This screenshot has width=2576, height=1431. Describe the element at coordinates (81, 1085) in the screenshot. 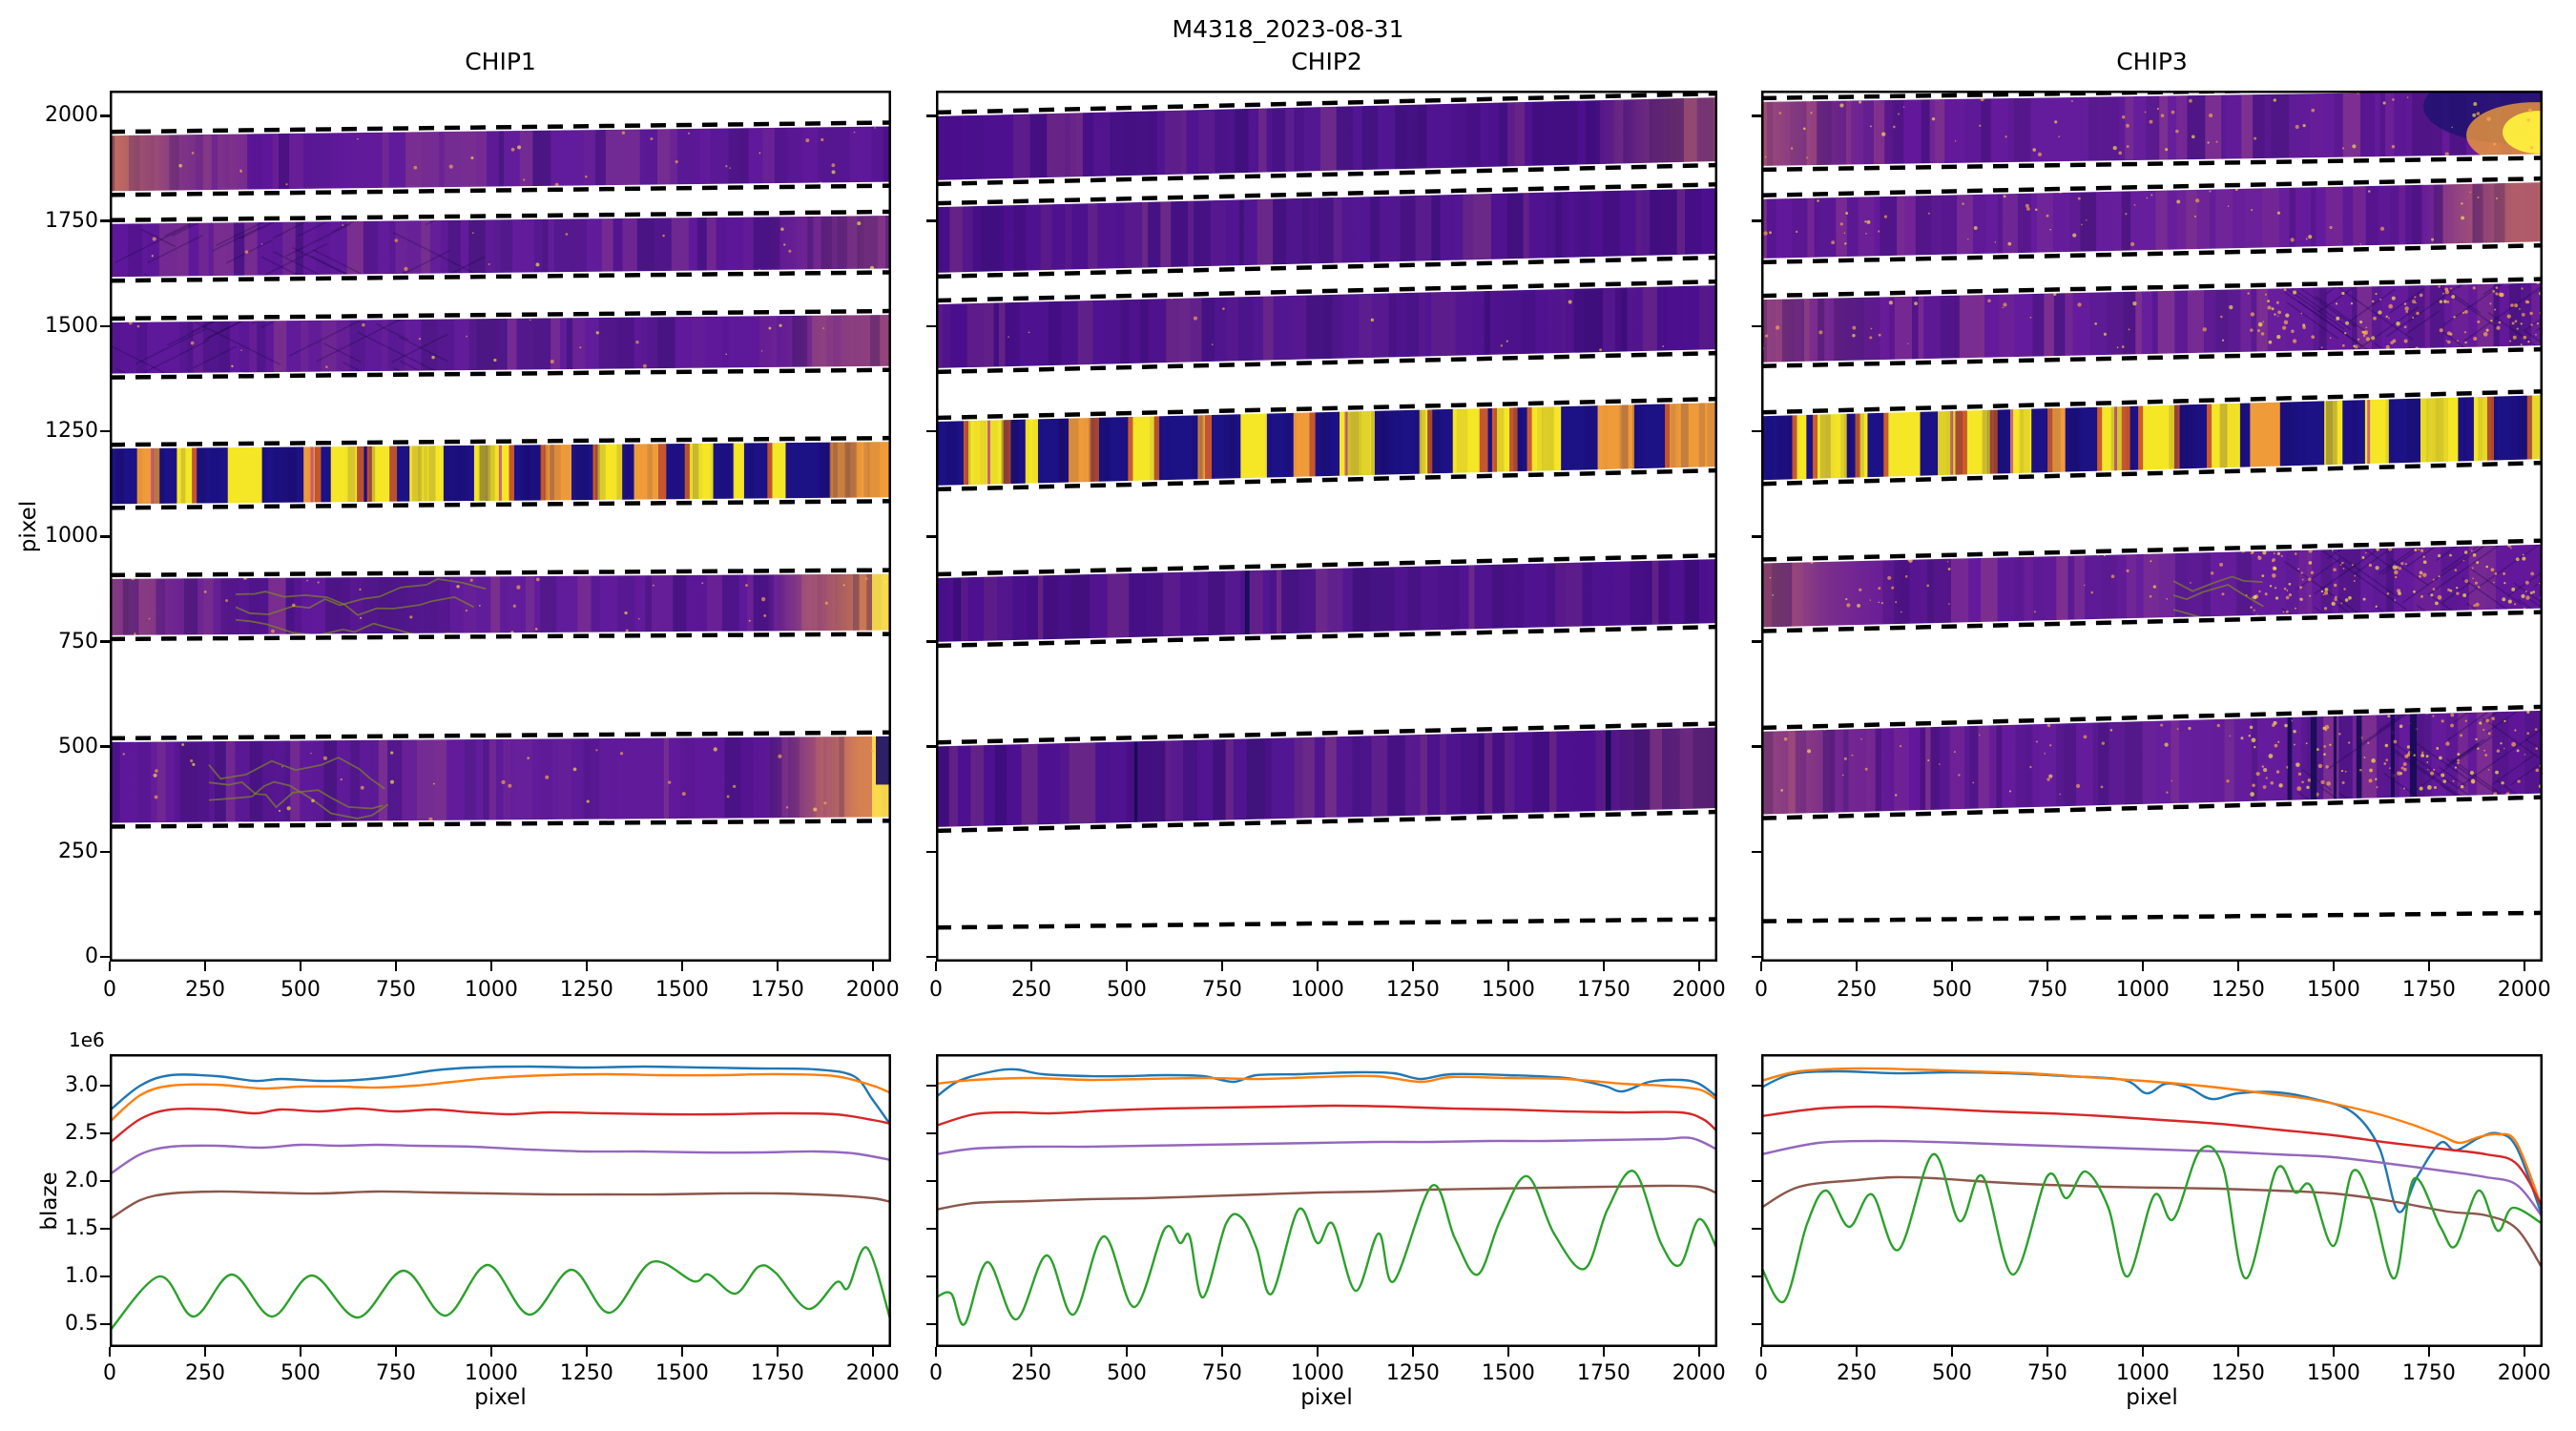

I see `y-tick-label: 3.0` at that location.